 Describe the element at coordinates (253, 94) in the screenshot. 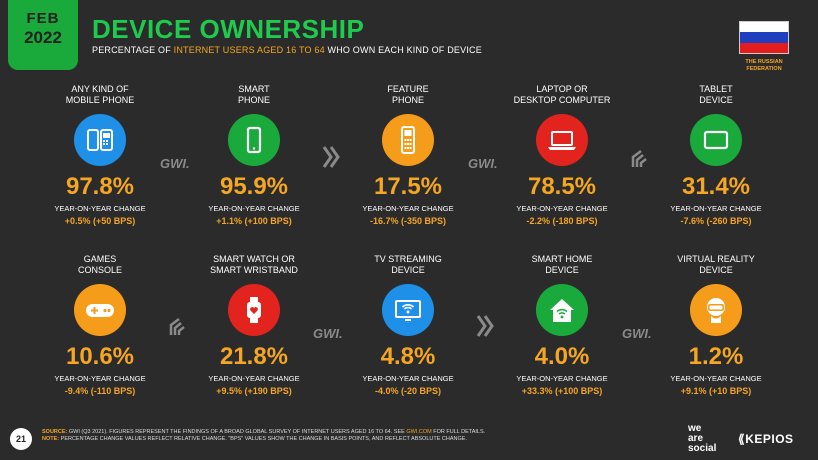

I see `device-label: SMART PHONE` at that location.